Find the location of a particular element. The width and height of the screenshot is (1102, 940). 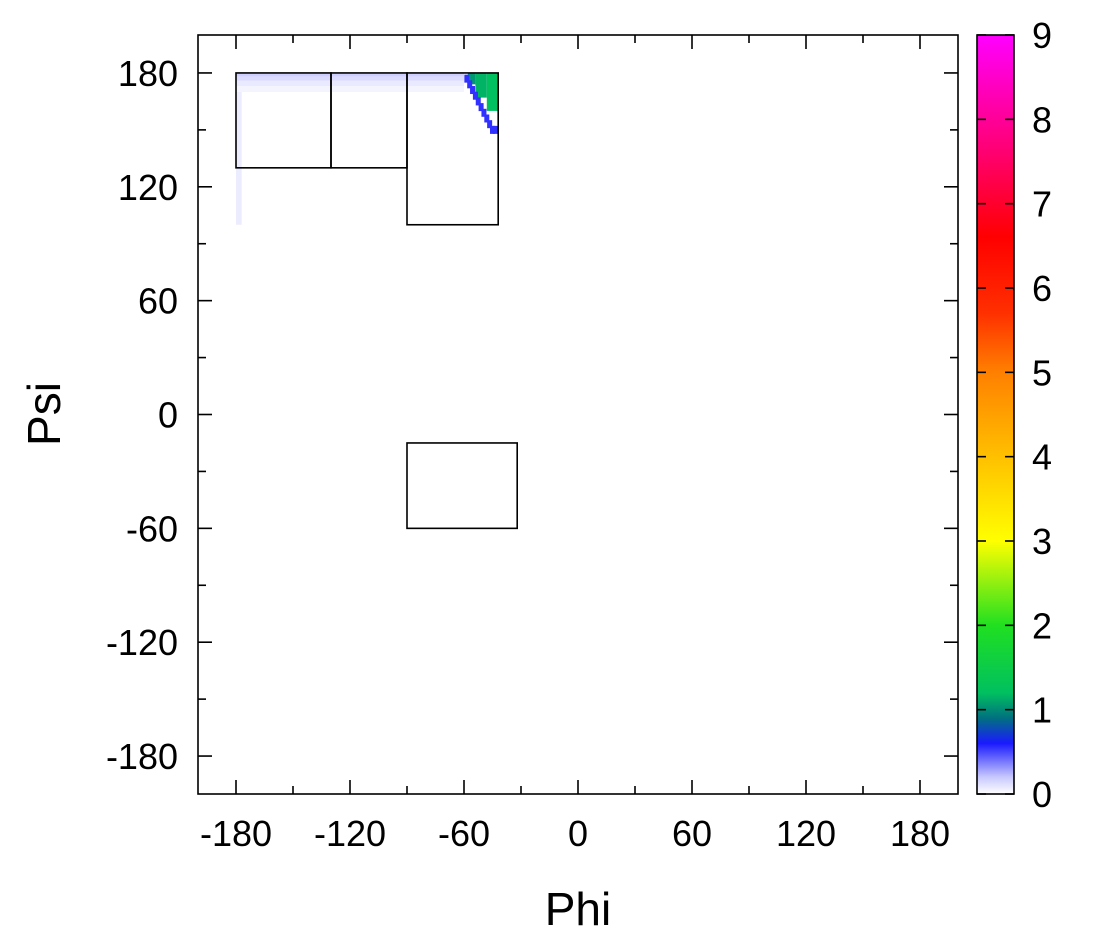

y-tick-label: -60 is located at coordinates (152, 528).